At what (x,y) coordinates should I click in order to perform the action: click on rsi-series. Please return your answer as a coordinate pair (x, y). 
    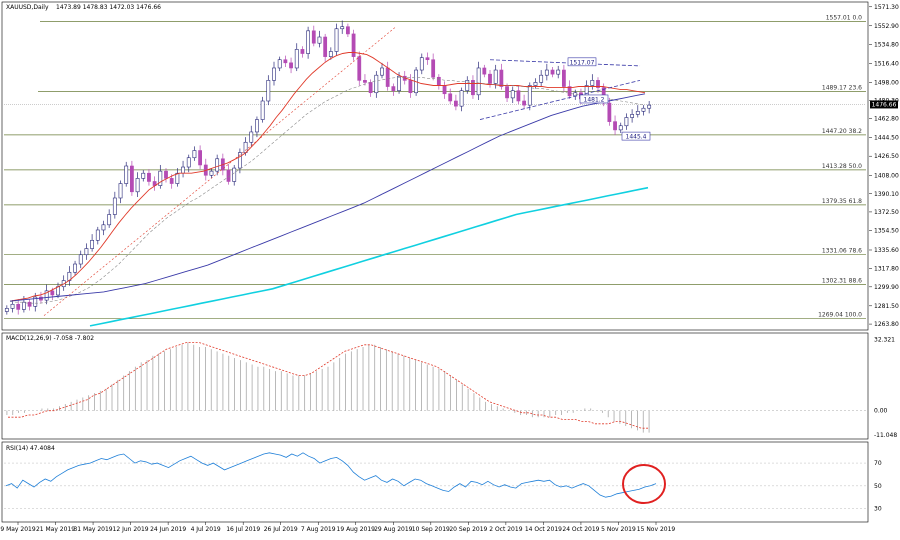
    Looking at the image, I should click on (435, 480).